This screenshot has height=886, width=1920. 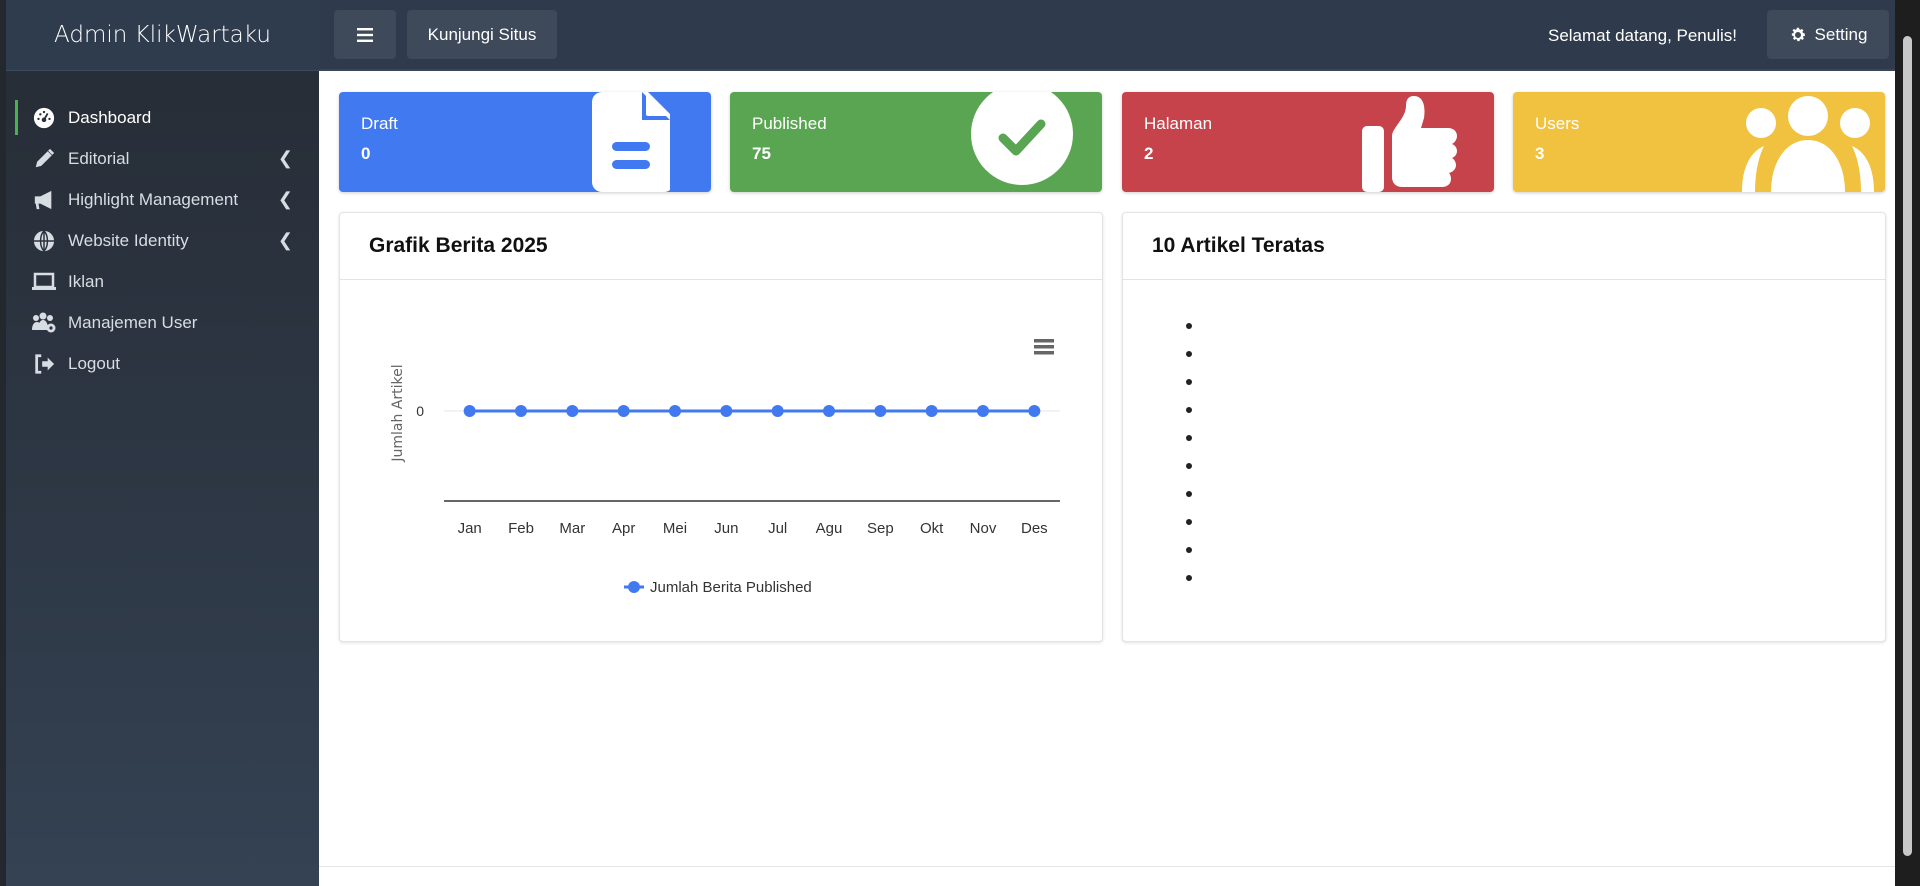 I want to click on sidebar-item-logout: Logout, so click(x=162, y=363).